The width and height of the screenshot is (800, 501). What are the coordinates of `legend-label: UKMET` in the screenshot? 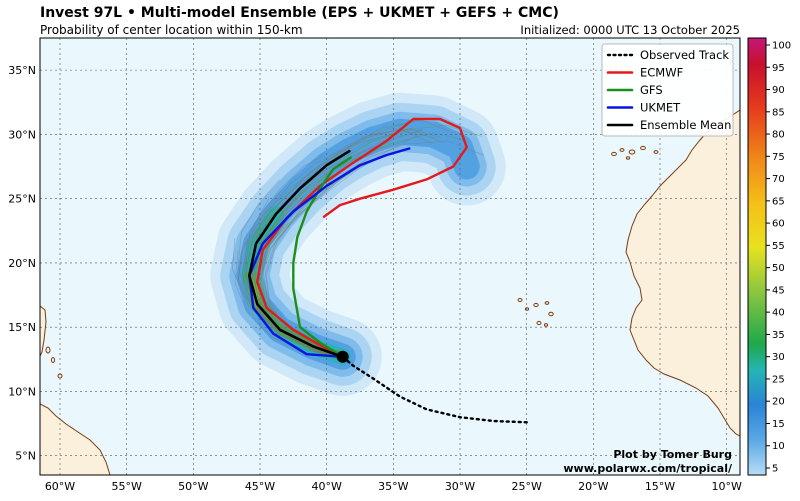 It's located at (660, 108).